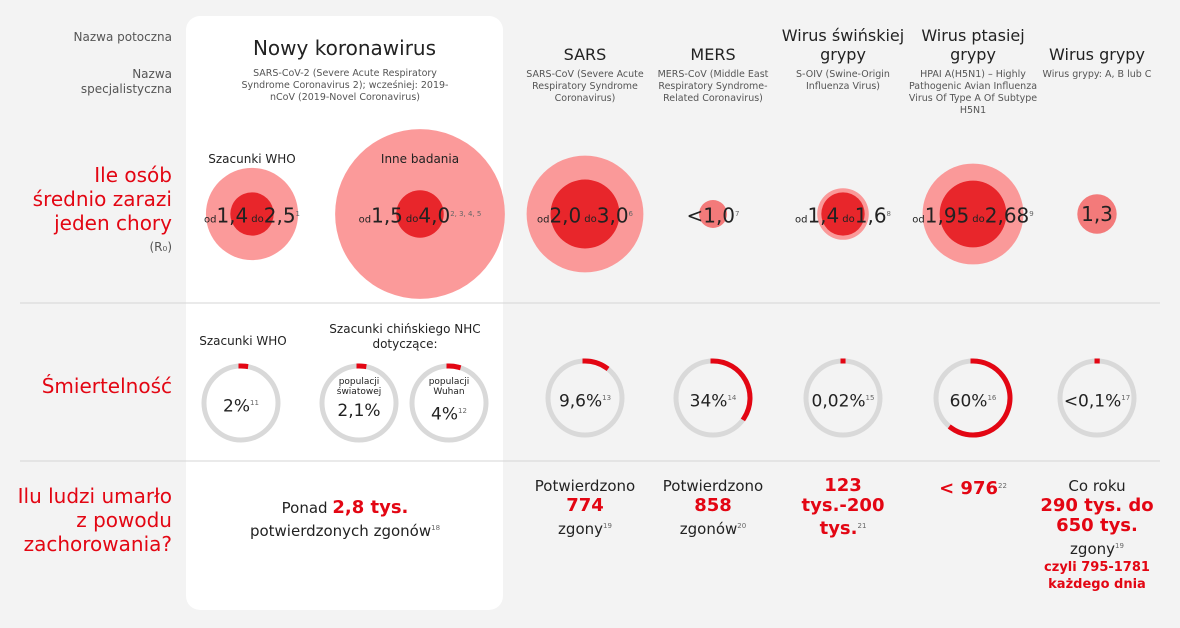 The image size is (1180, 628). Describe the element at coordinates (1097, 54) in the screenshot. I see `virus-name: Wirus grypy` at that location.